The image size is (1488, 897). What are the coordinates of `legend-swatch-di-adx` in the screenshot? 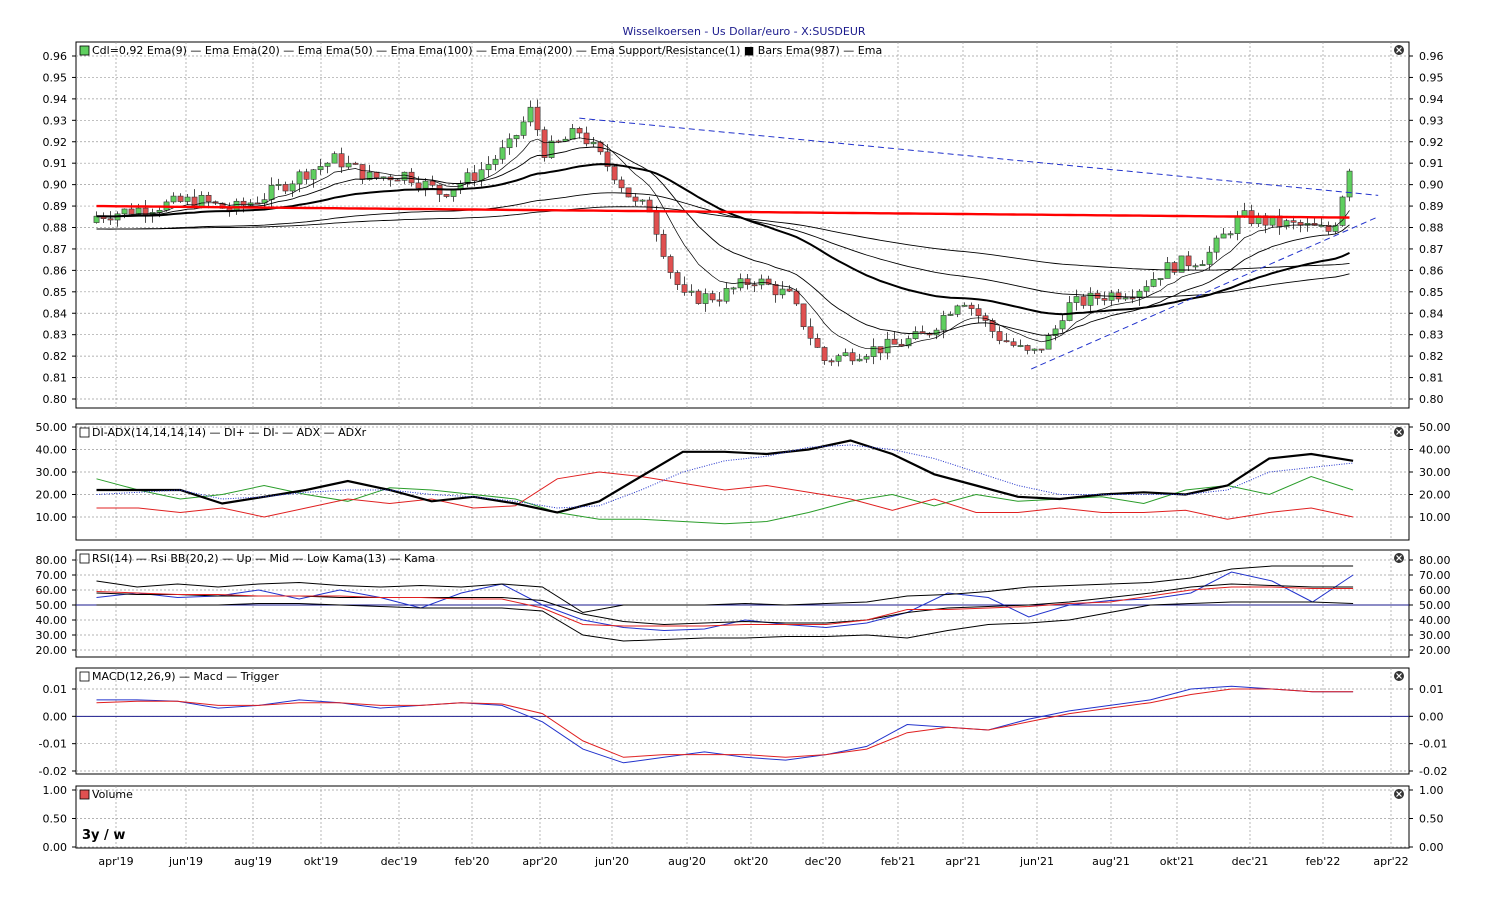 It's located at (84, 432).